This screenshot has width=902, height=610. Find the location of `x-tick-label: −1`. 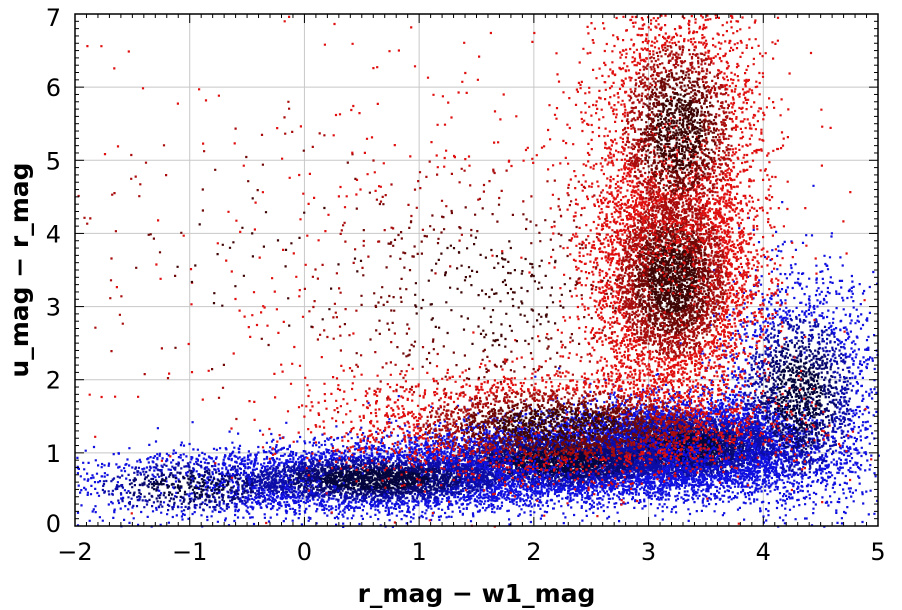

x-tick-label: −1 is located at coordinates (189, 552).